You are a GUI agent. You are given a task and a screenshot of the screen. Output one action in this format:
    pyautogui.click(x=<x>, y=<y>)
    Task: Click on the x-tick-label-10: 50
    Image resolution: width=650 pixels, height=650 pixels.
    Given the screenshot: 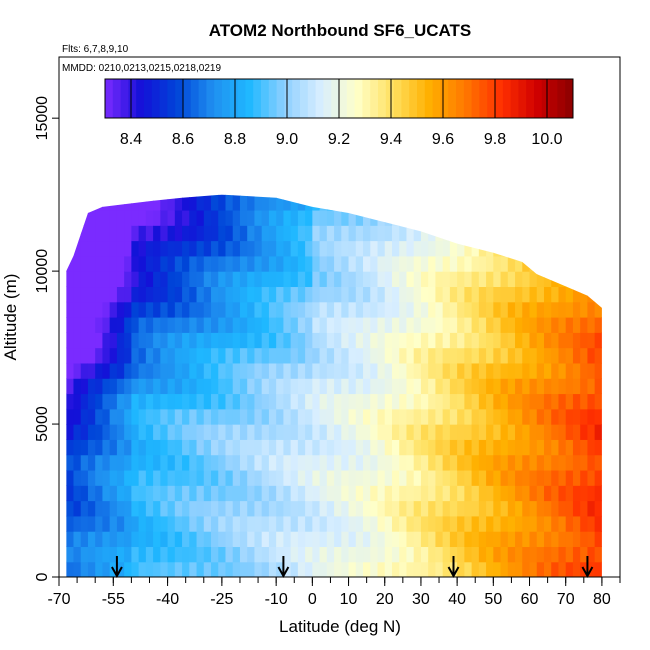 What is the action you would take?
    pyautogui.click(x=493, y=599)
    